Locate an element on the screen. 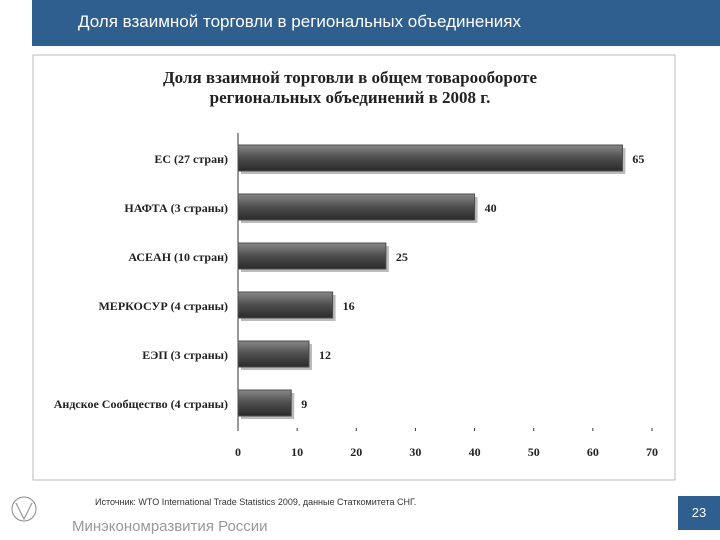  y-tick-label: ЕС (27 стран) is located at coordinates (191, 159).